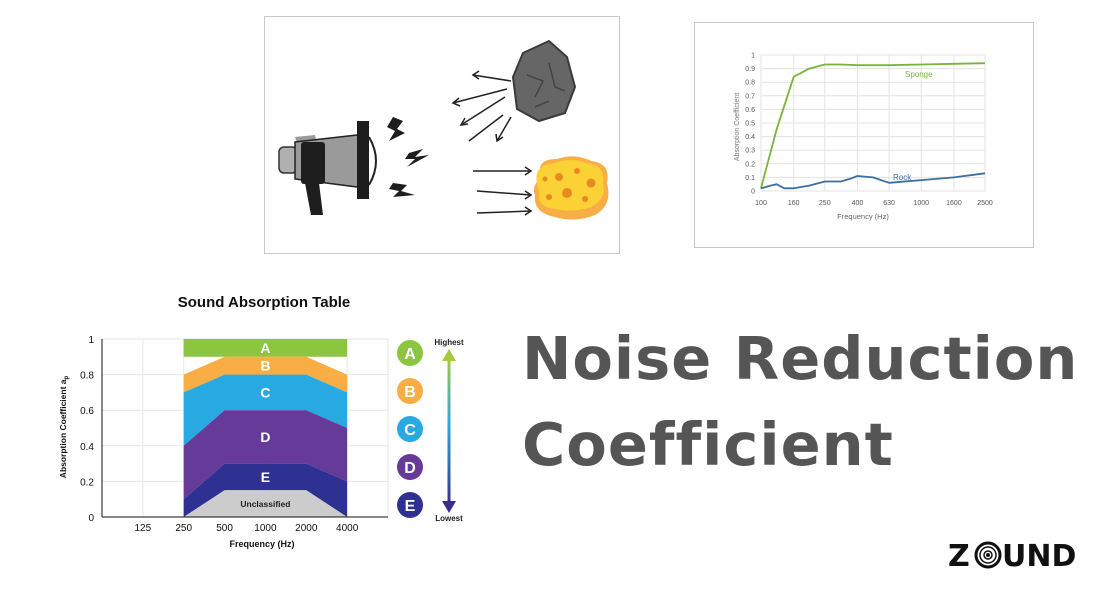  Describe the element at coordinates (954, 203) in the screenshot. I see `x-tick-label: 1600` at that location.